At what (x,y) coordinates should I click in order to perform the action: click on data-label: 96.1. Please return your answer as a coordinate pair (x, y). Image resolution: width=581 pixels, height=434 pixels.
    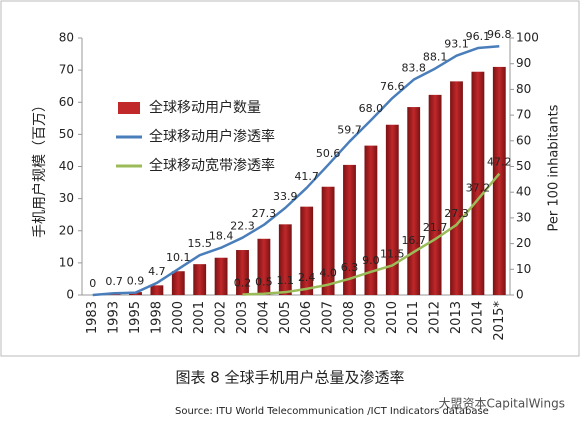
    Looking at the image, I should click on (478, 36).